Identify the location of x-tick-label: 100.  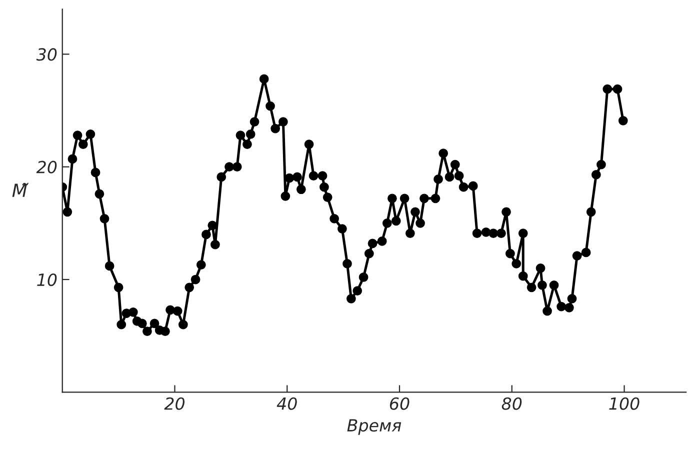
(624, 403).